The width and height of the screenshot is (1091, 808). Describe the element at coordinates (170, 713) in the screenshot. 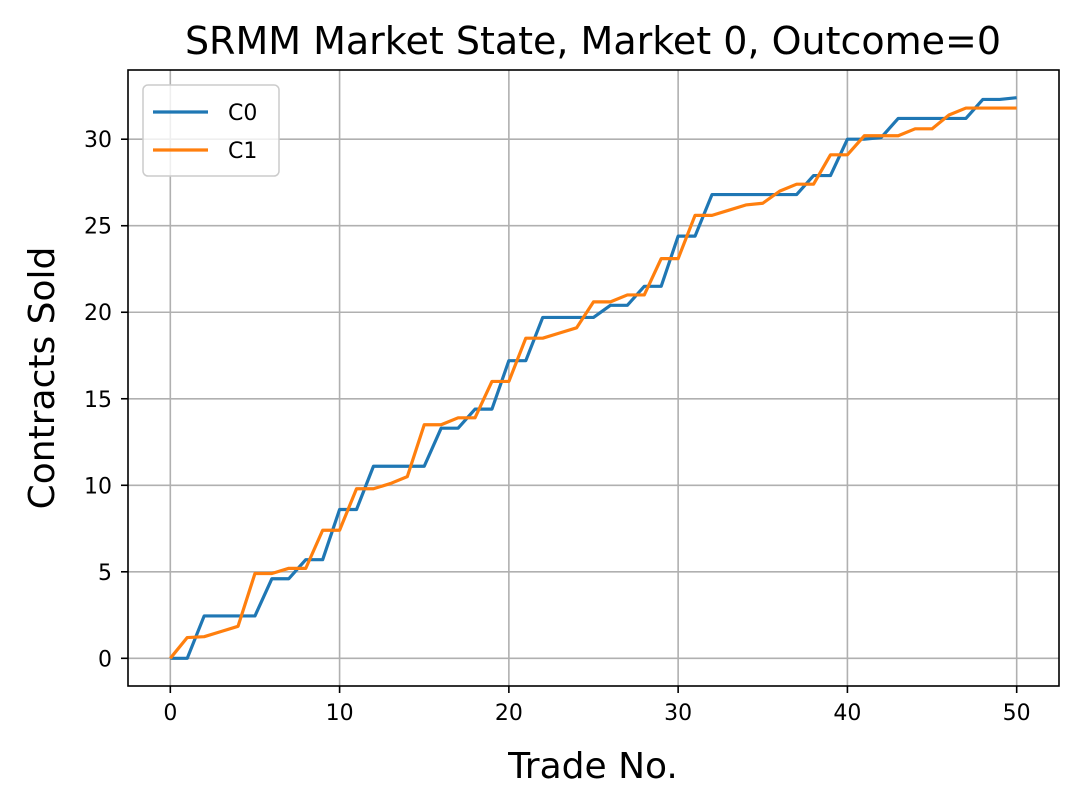

I see `x-tick-label: 0` at that location.